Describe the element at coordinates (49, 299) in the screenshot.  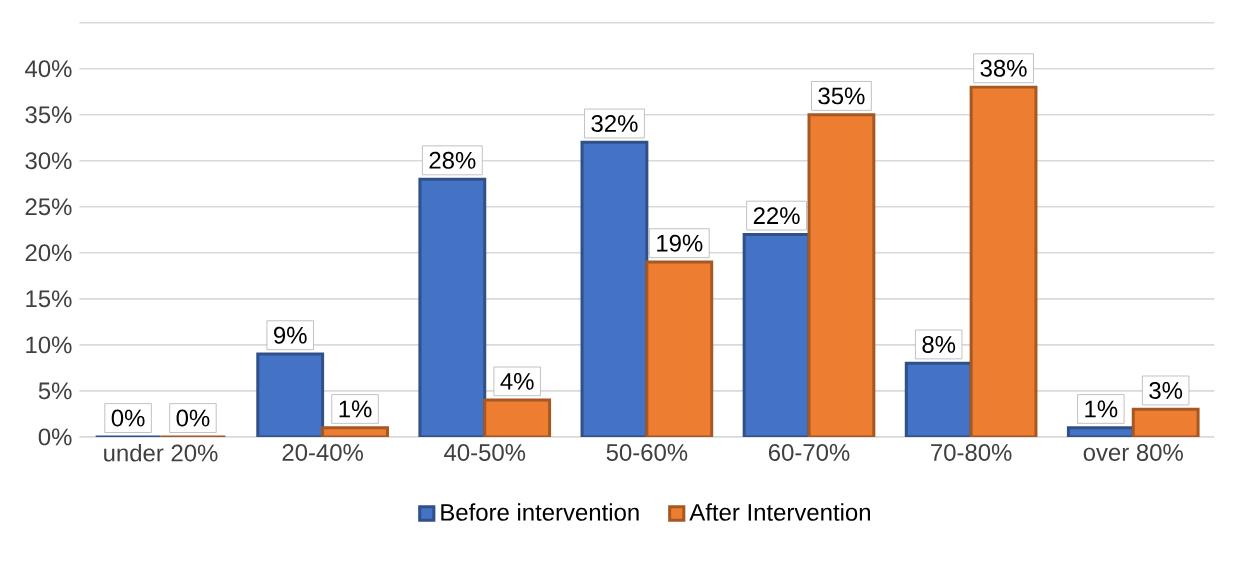
I see `y-tick-label: 15%` at that location.